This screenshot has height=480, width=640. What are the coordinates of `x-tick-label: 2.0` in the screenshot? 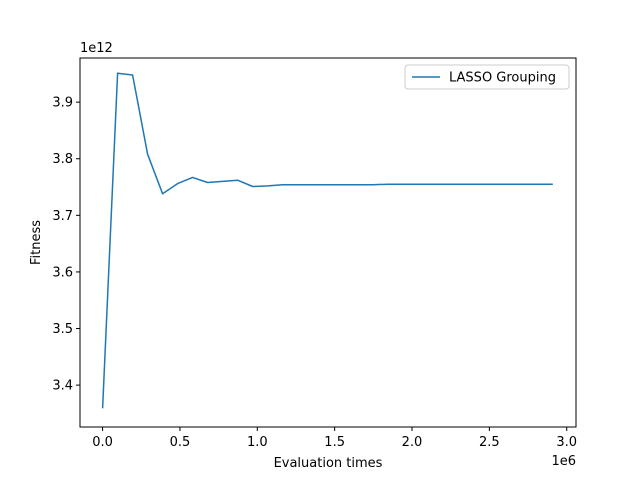 It's located at (412, 442).